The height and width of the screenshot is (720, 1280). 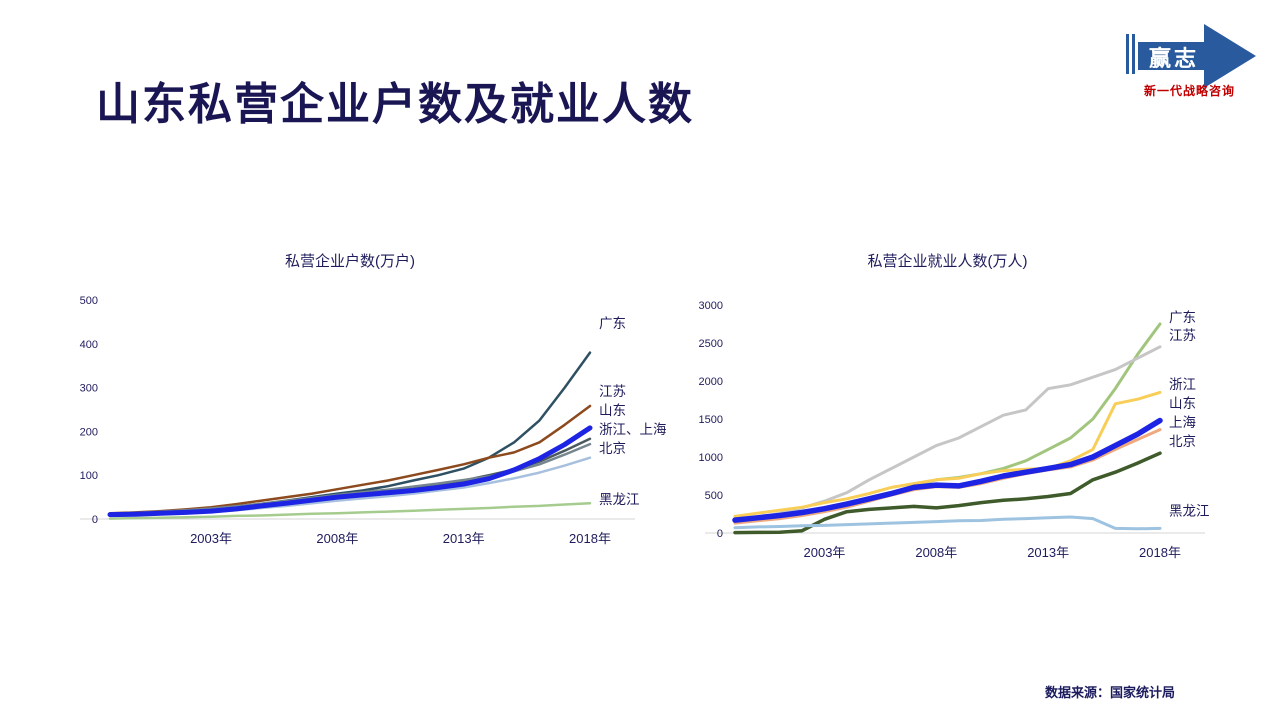 What do you see at coordinates (1110, 692) in the screenshot?
I see `data-source-note: 数据来源：国家统计局` at bounding box center [1110, 692].